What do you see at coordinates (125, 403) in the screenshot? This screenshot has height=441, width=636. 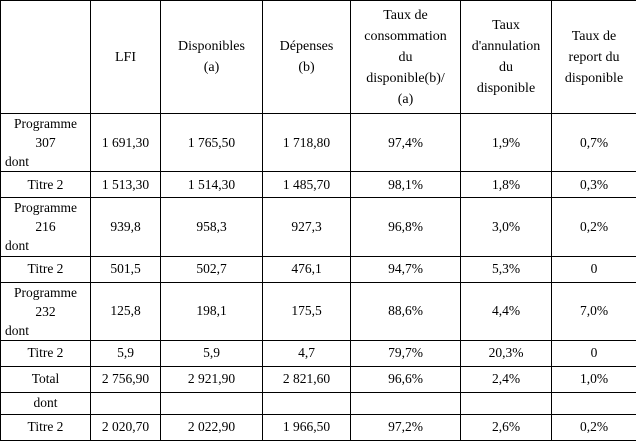 I see `cell-lfi` at bounding box center [125, 403].